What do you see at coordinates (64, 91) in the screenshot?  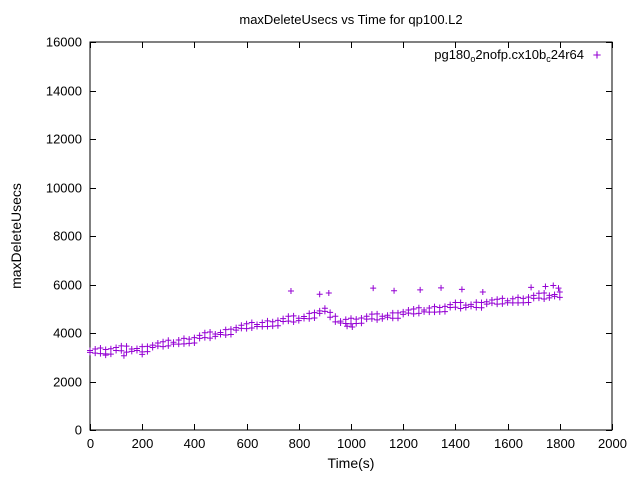 I see `y-tick-label: 14000` at bounding box center [64, 91].